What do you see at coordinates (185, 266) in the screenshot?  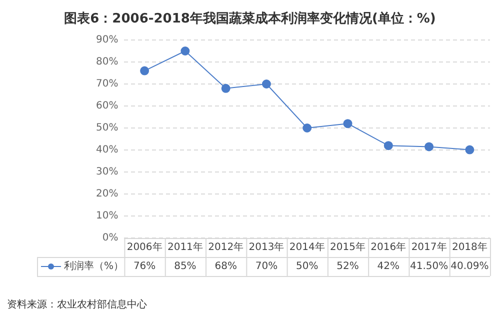 I see `data-label: 85%` at bounding box center [185, 266].